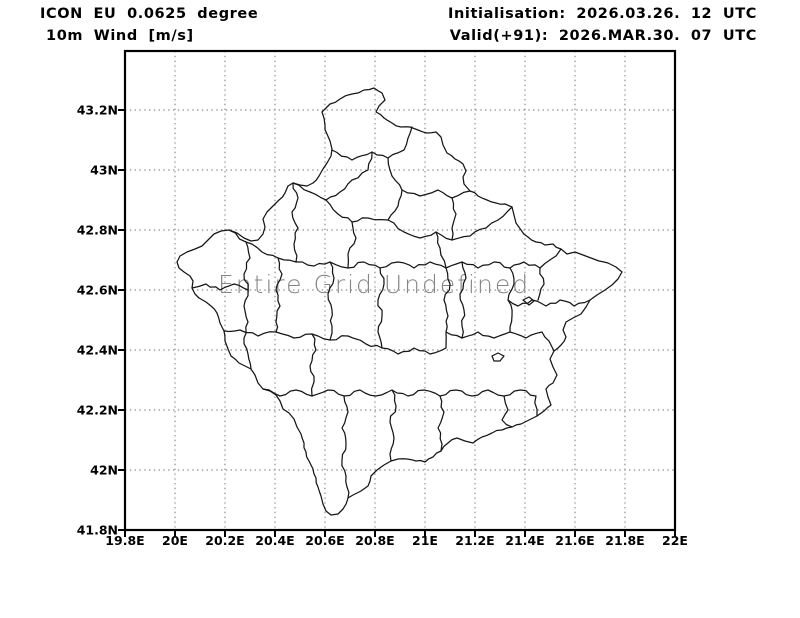 The width and height of the screenshot is (800, 618). What do you see at coordinates (97, 410) in the screenshot?
I see `y-tick-label: 42.2N` at bounding box center [97, 410].